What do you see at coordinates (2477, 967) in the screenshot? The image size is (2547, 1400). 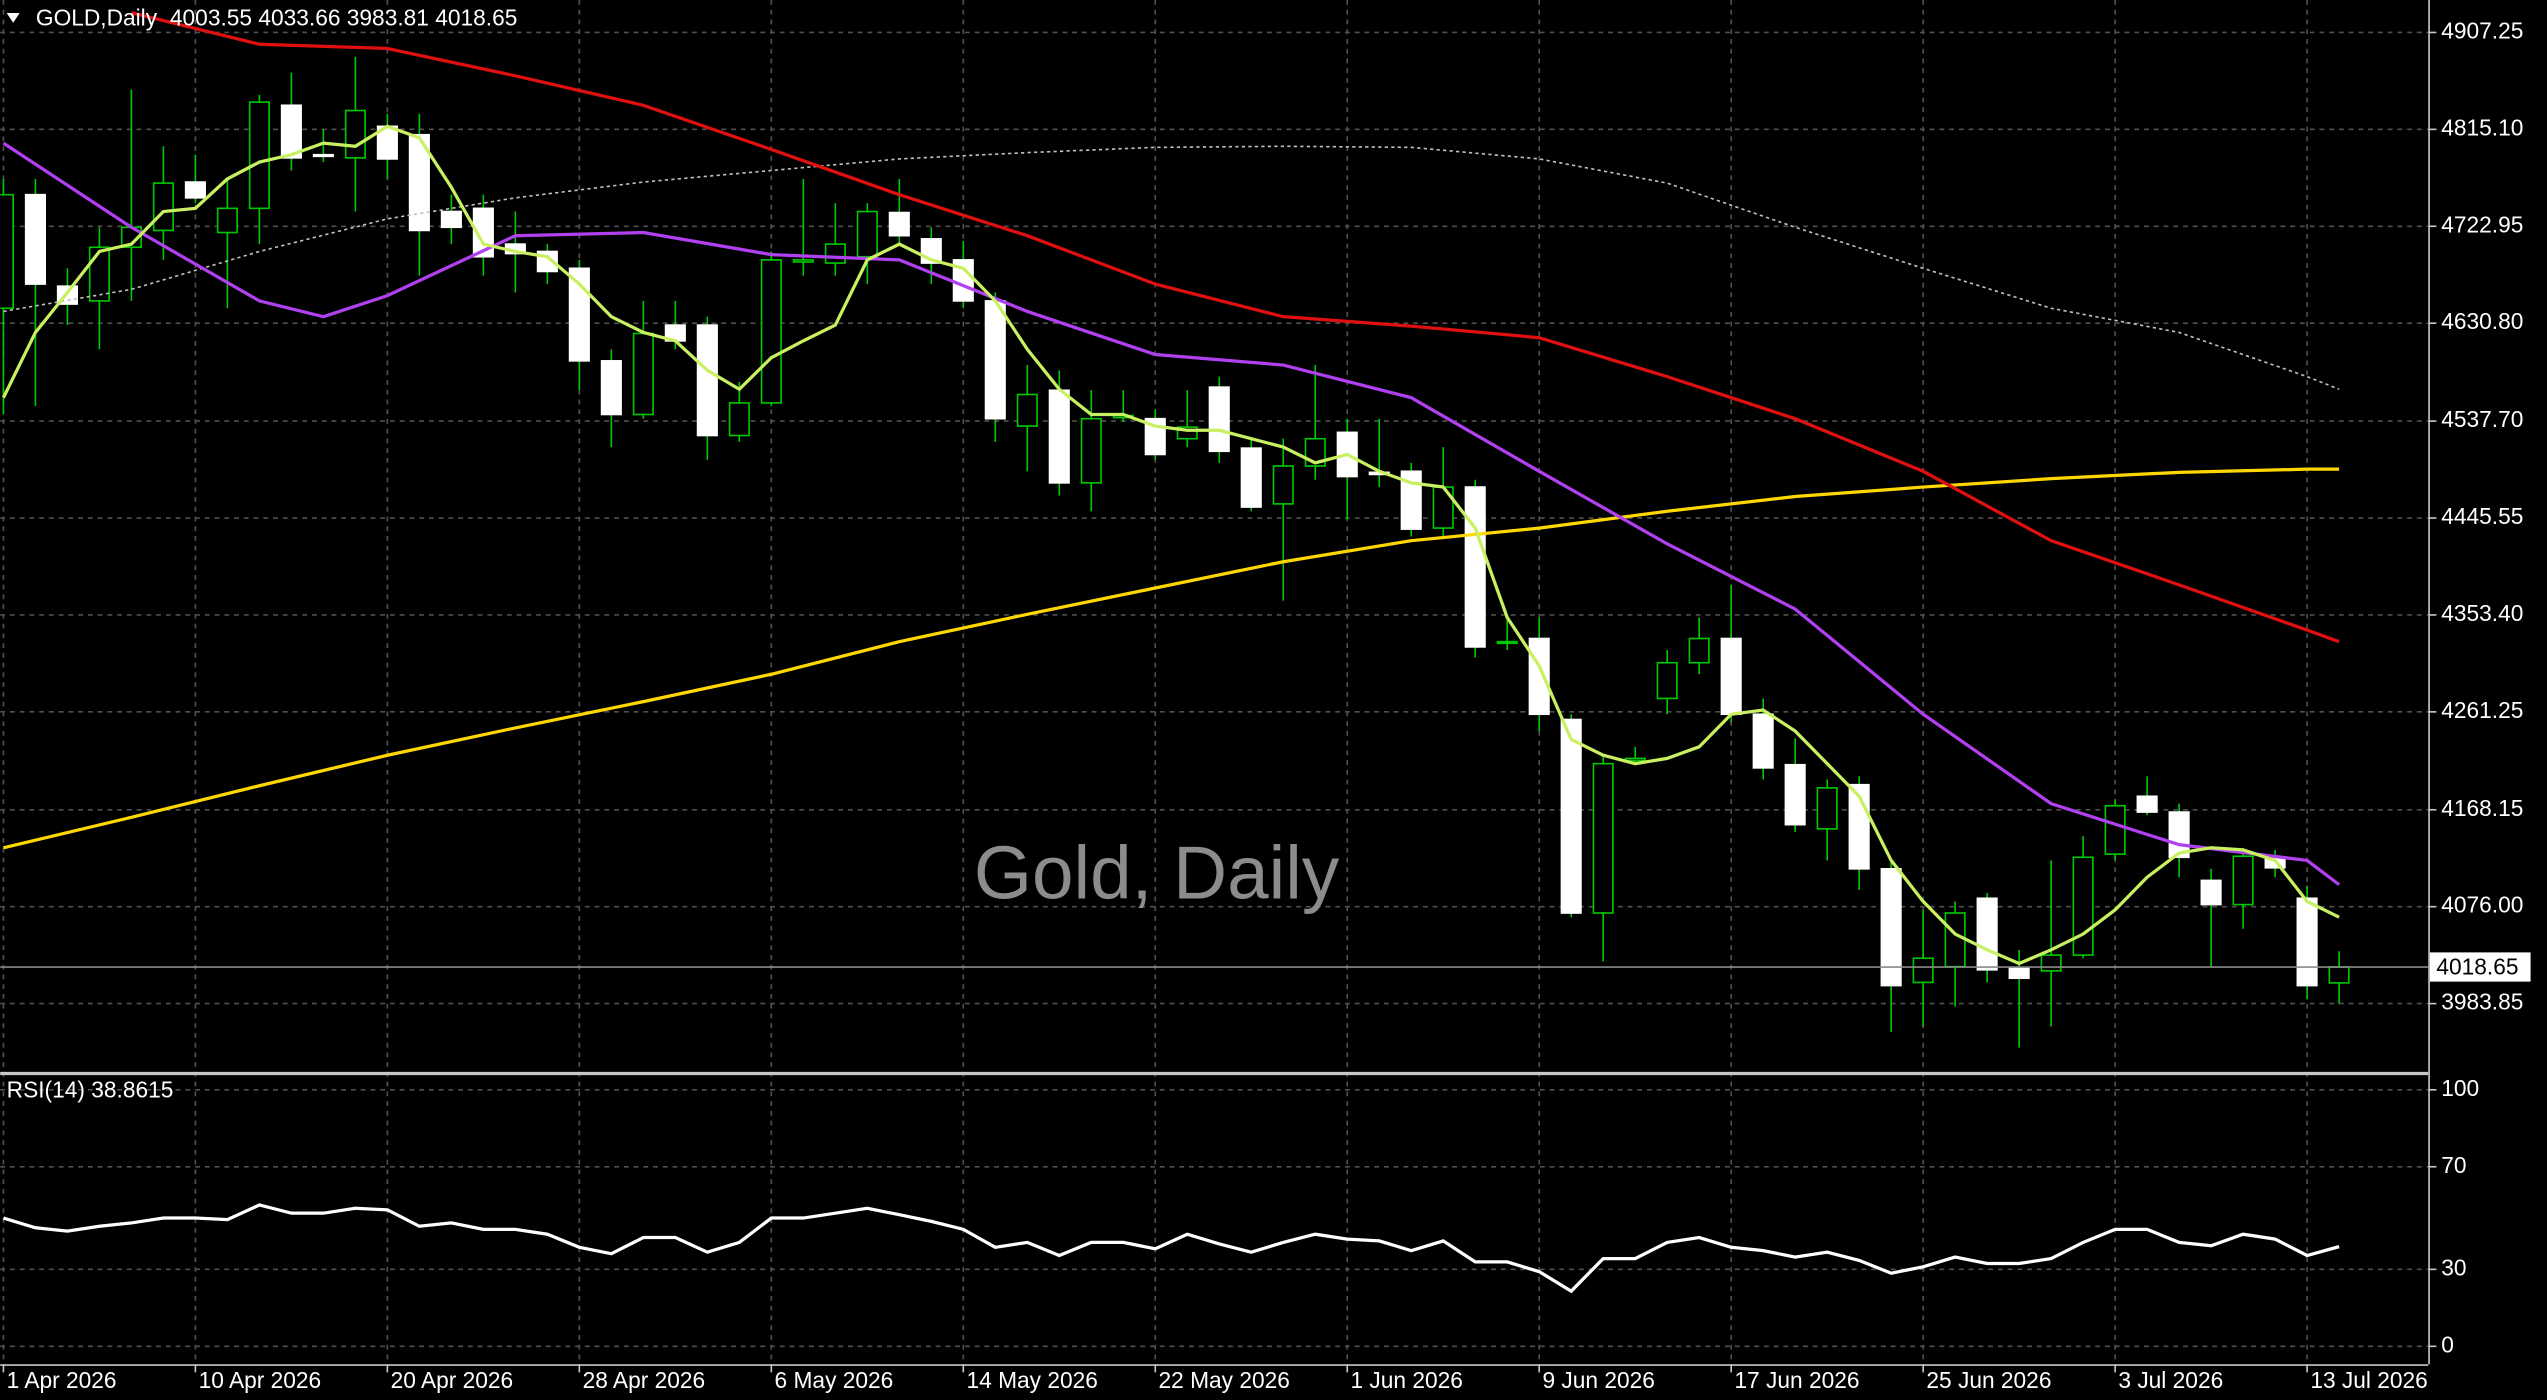 I see `current-price-label: 4018.65` at bounding box center [2477, 967].